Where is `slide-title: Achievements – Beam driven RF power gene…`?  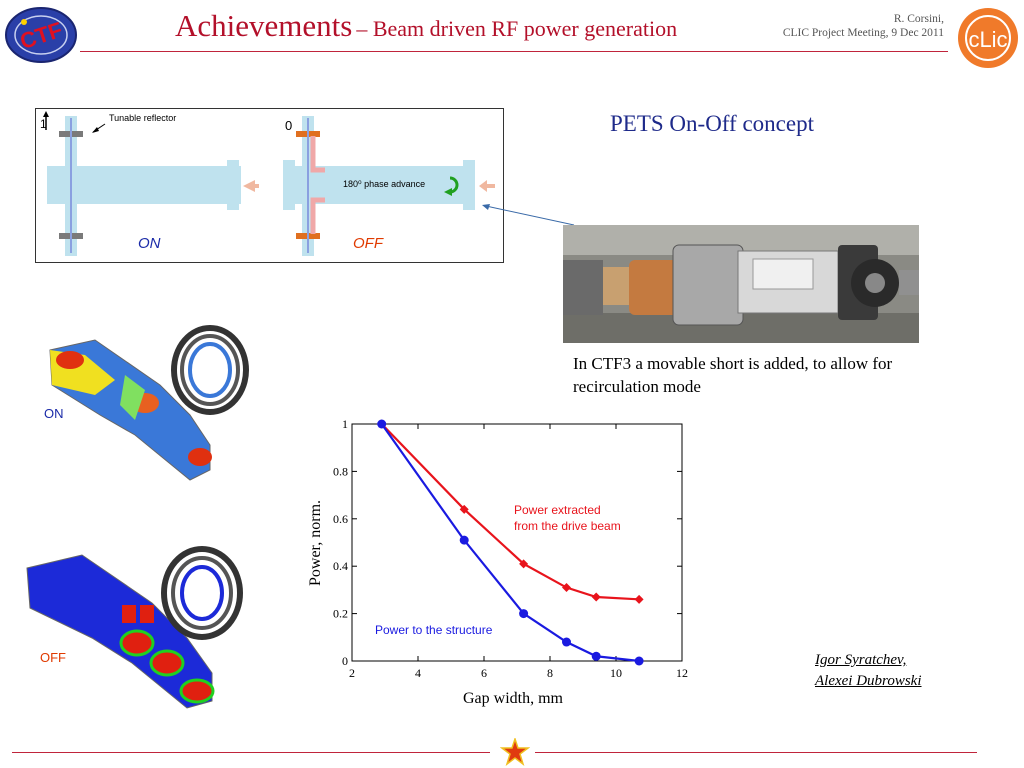 slide-title: Achievements – Beam driven RF power gene… is located at coordinates (426, 26).